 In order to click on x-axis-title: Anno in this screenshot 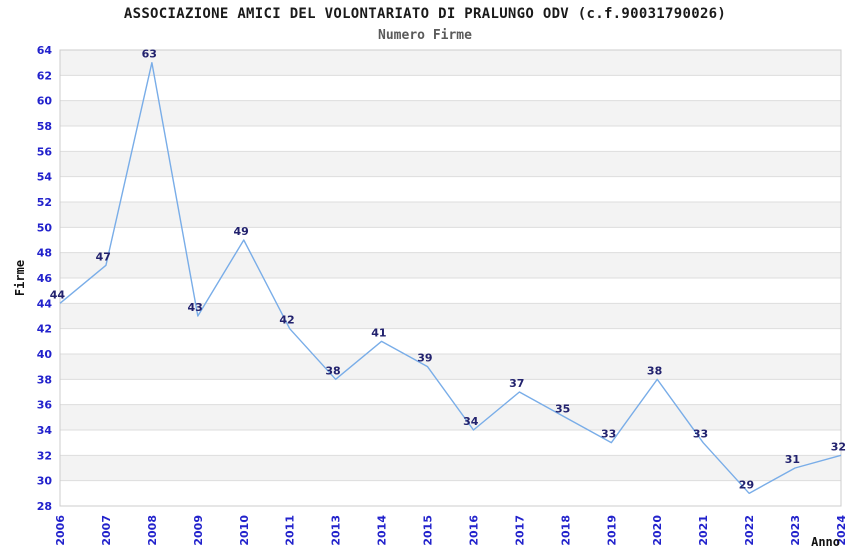, I will do `click(825, 542)`.